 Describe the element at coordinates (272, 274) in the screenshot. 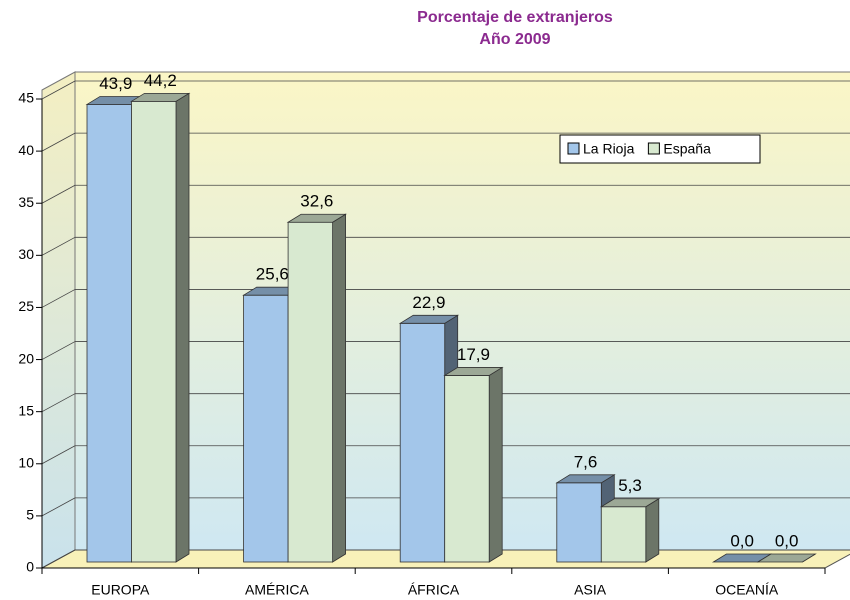

I see `value-label: 25,6` at that location.